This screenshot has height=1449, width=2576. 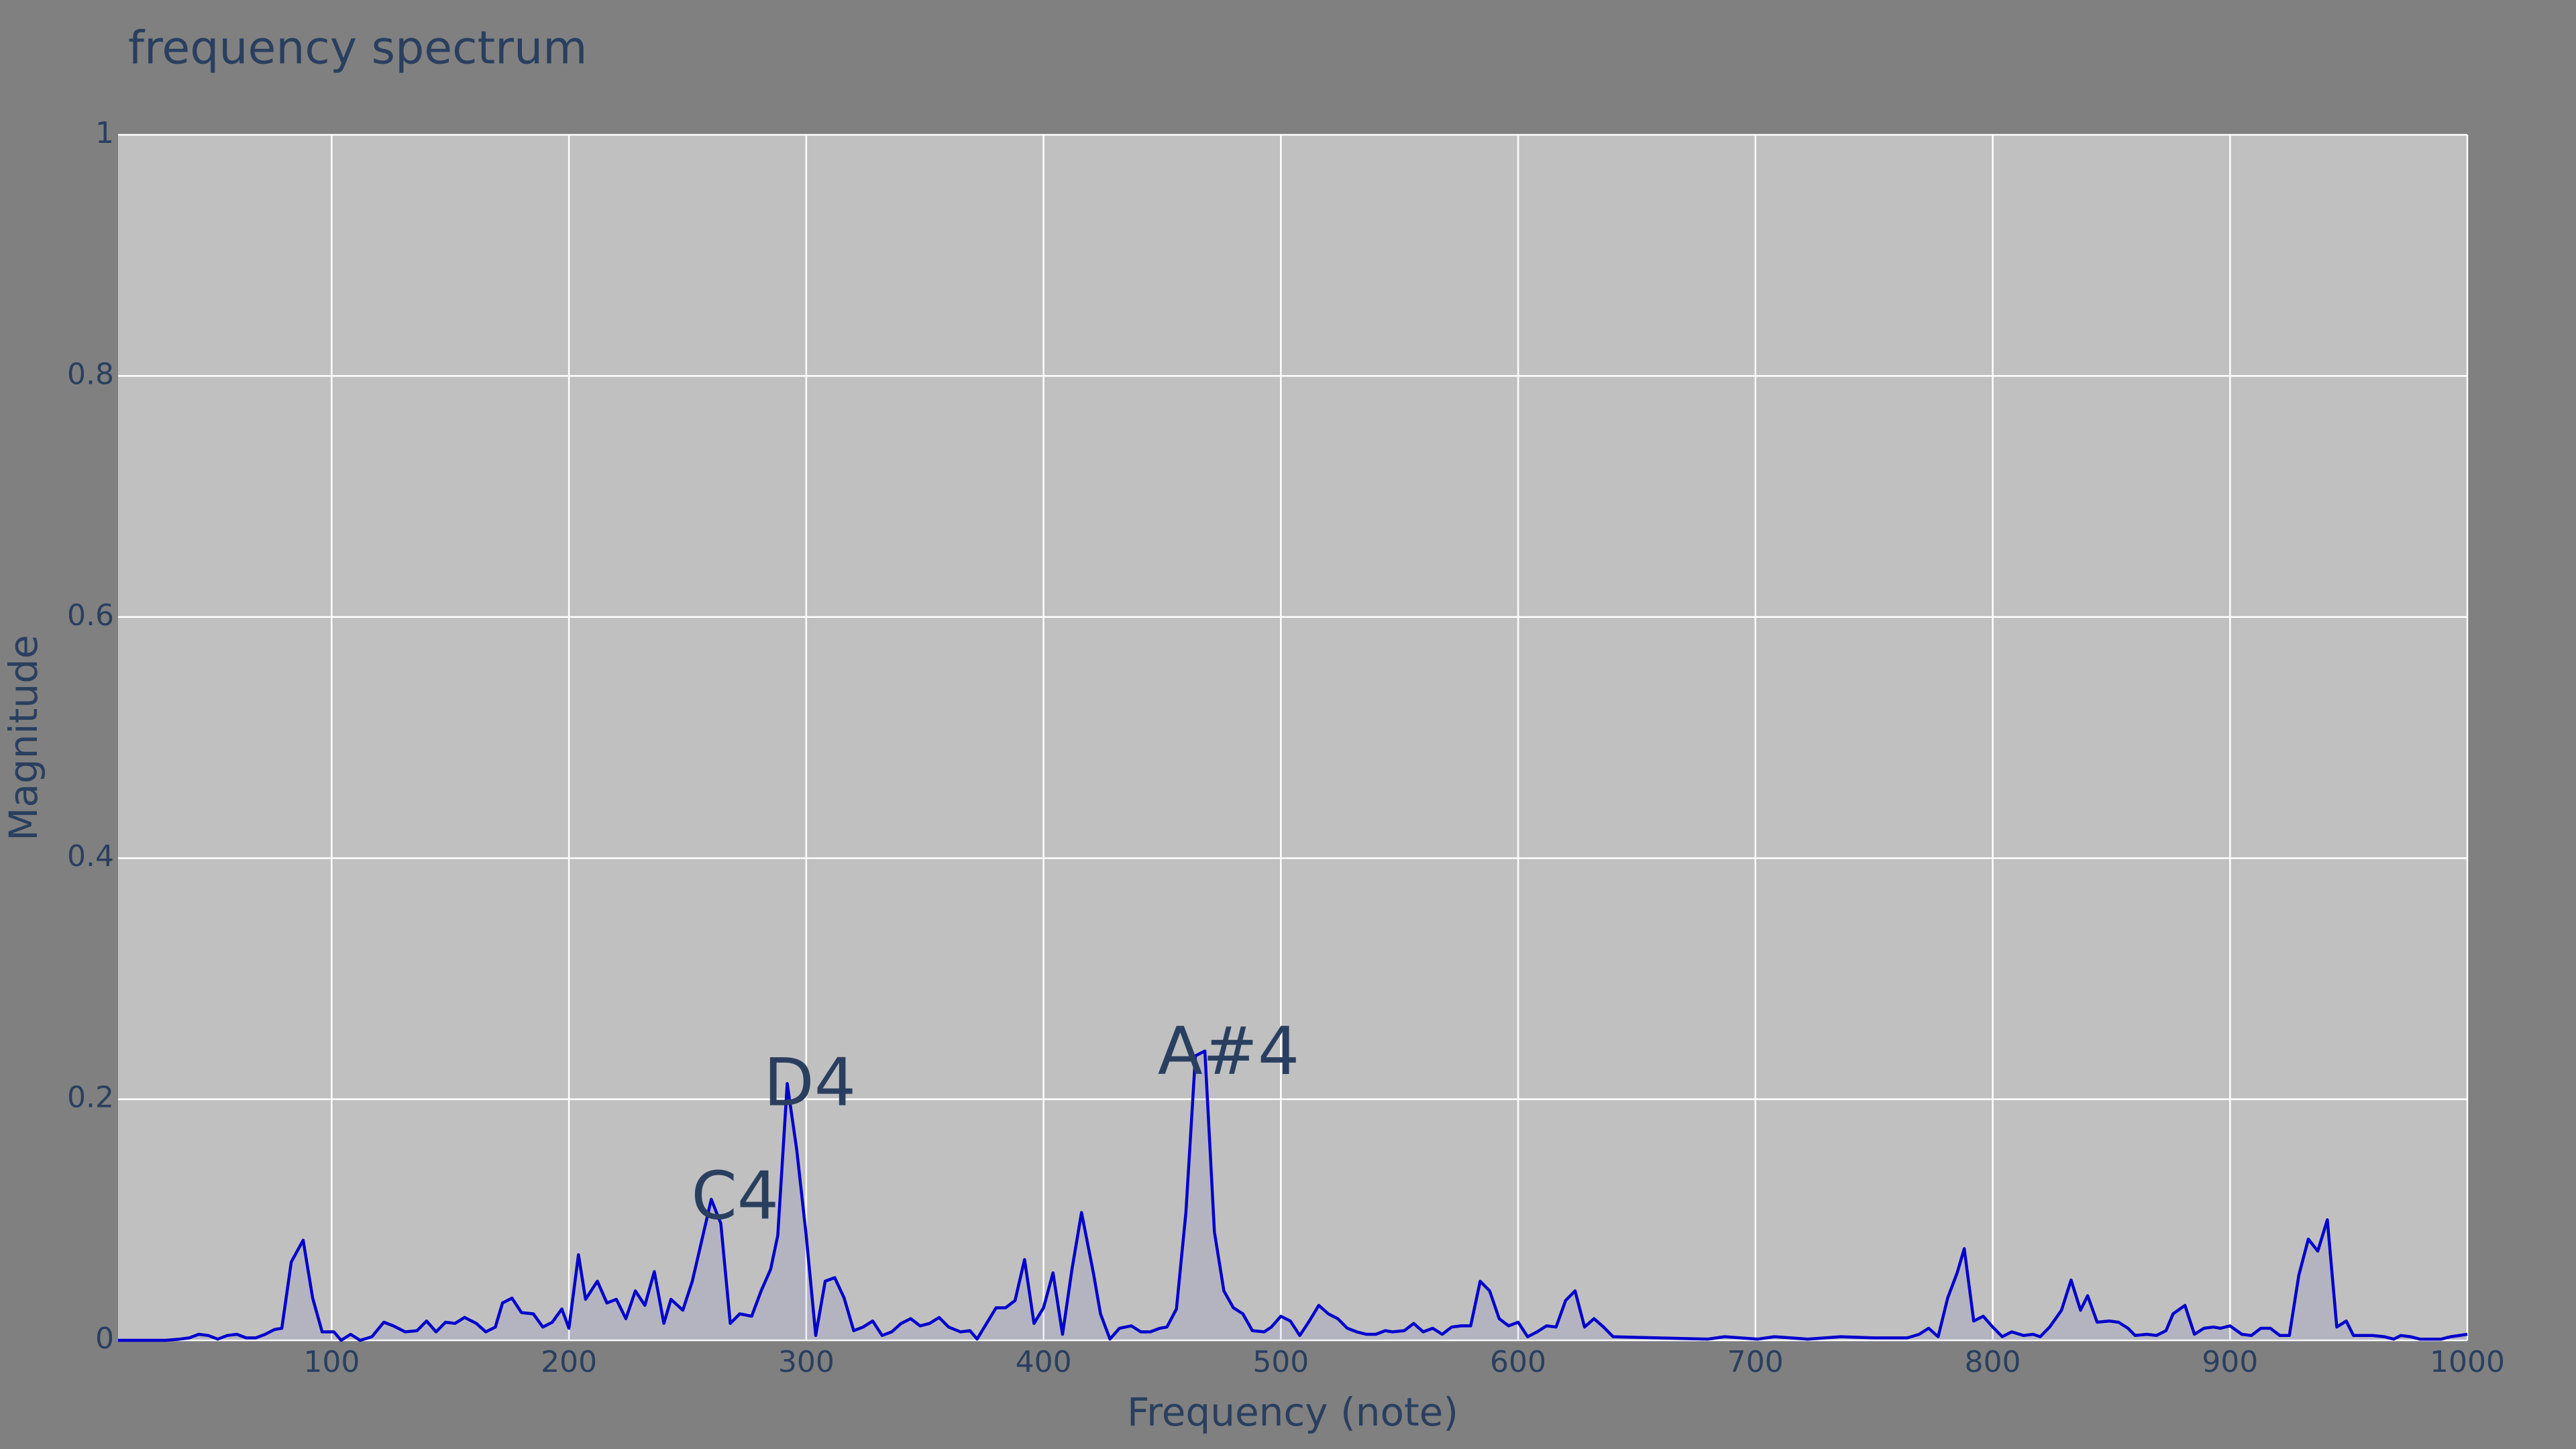 What do you see at coordinates (1280, 1362) in the screenshot?
I see `x-tick-label: 500` at bounding box center [1280, 1362].